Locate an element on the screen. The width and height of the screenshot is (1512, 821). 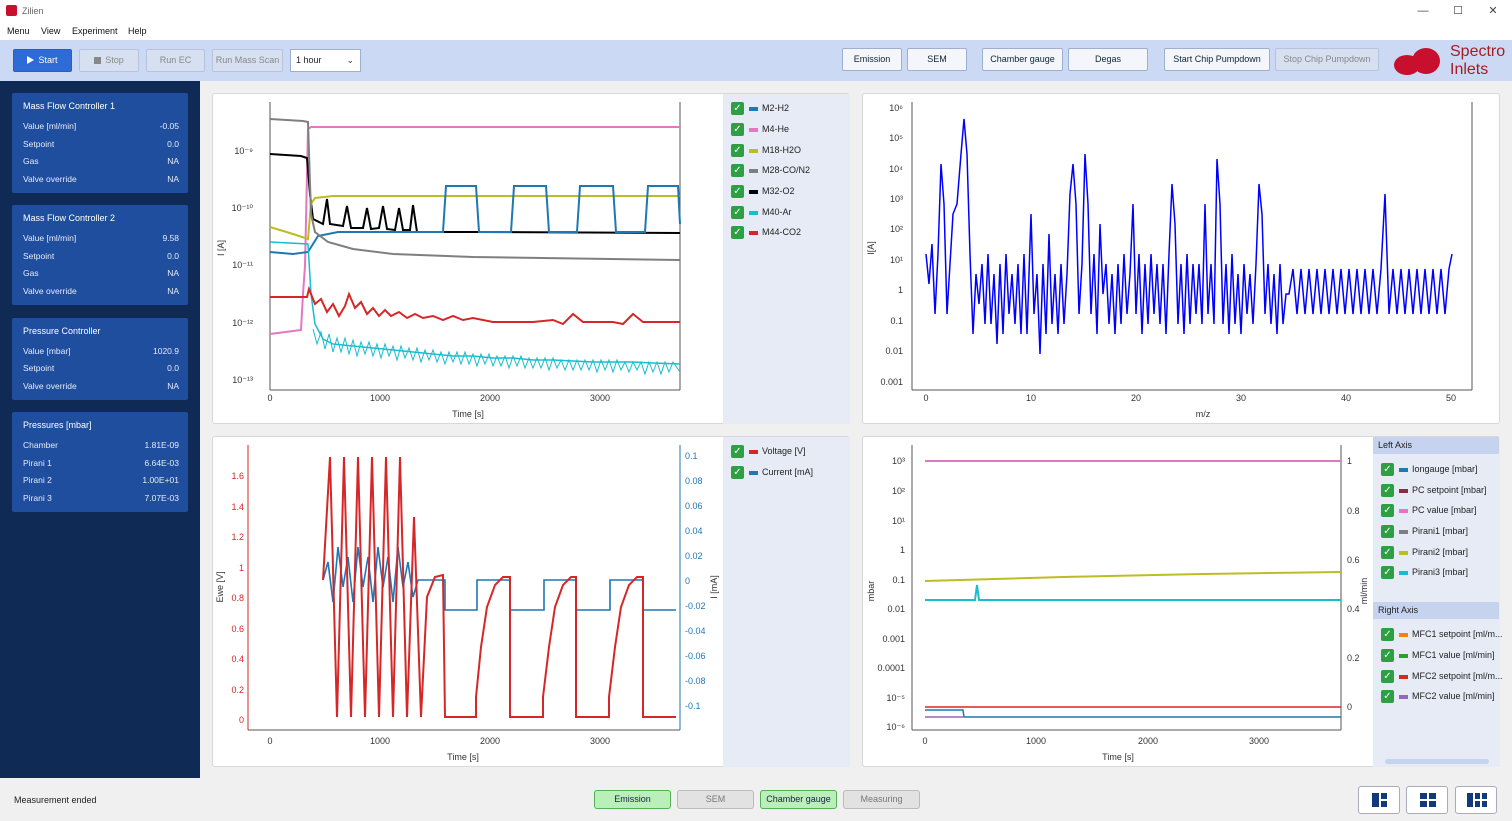
maximize-icon: ☐ is located at coordinates (1458, 11).